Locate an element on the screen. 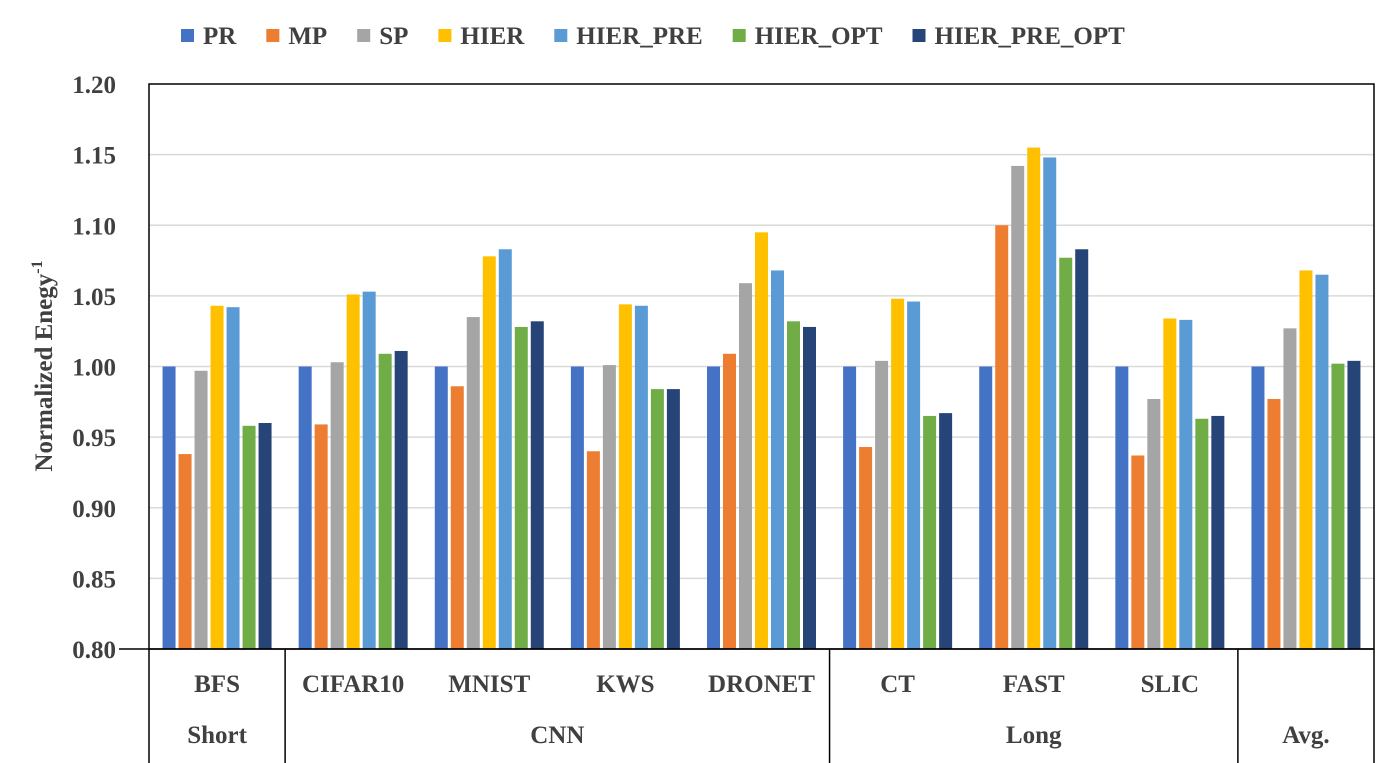 This screenshot has height=763, width=1398. y-tick-label: 0.80 is located at coordinates (94, 650).